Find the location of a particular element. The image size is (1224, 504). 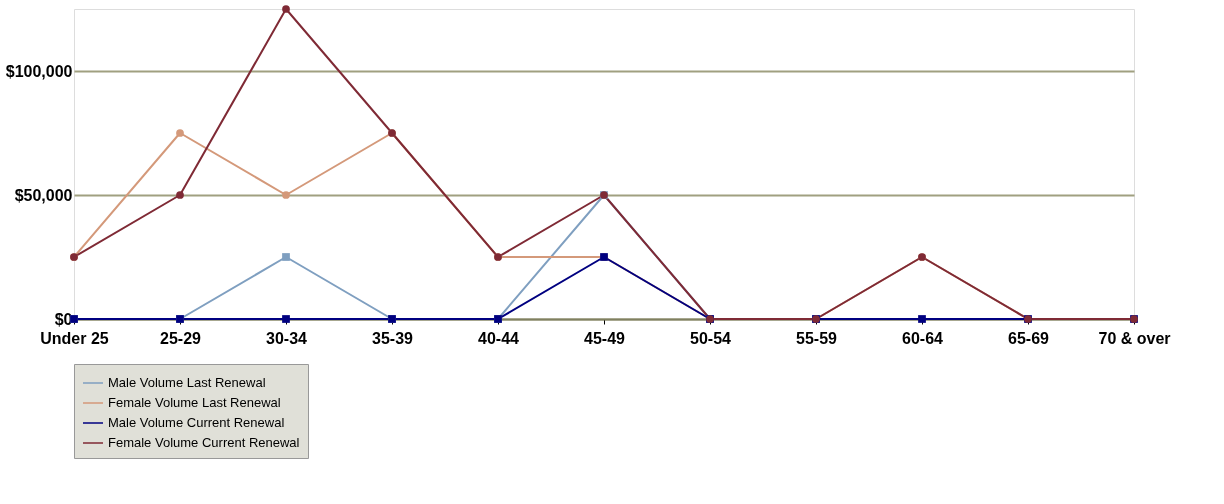

x-tick-label: 55-59 is located at coordinates (817, 338).